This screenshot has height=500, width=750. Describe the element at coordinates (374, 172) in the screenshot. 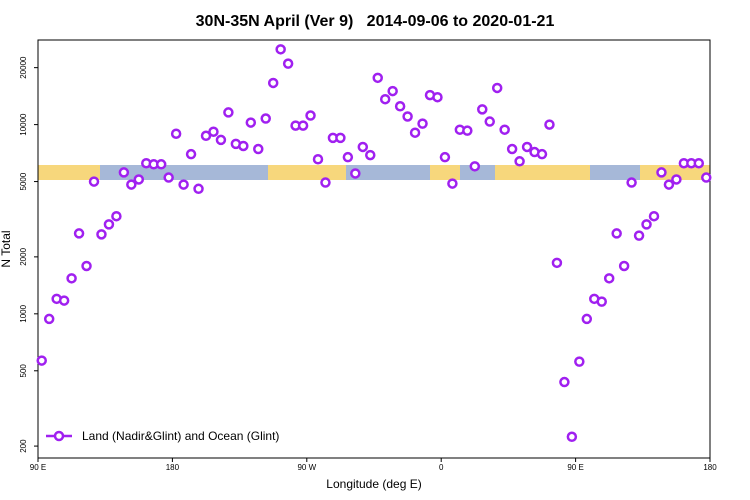

I see `surface-band` at that location.